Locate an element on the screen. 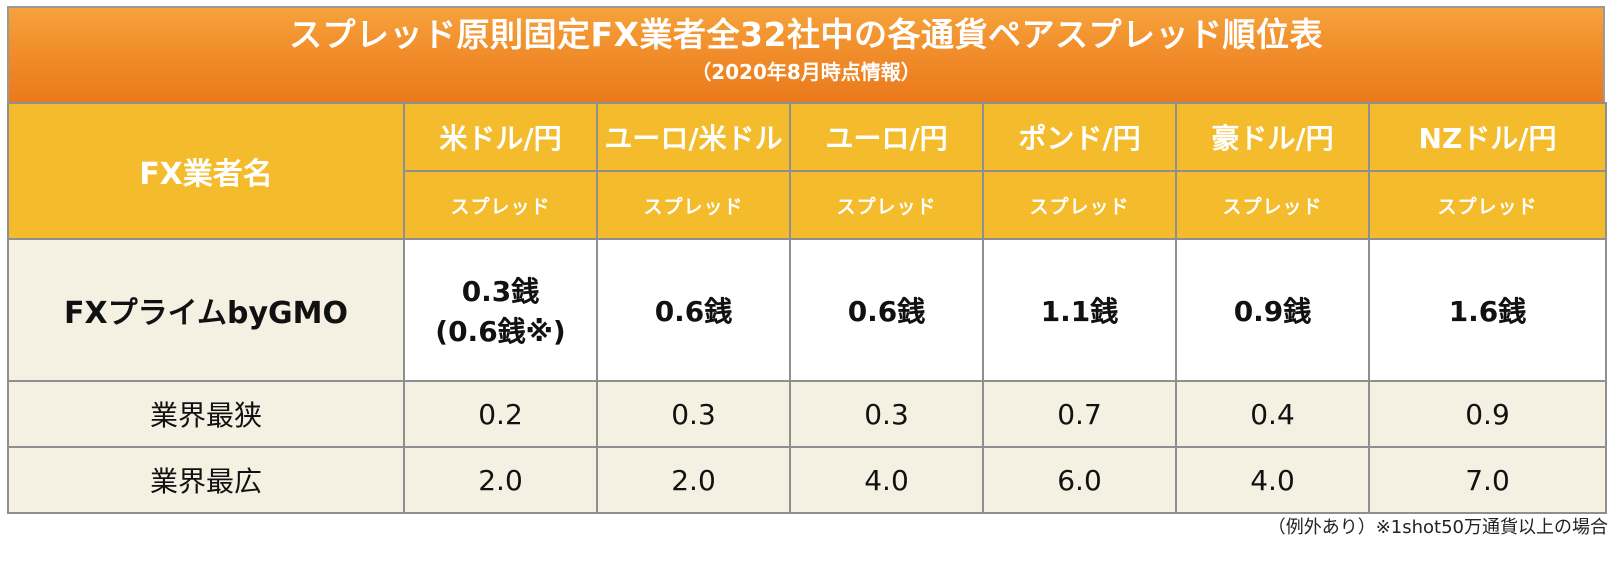 The width and height of the screenshot is (1612, 562). widest-cell-eurjpy: 4.0 is located at coordinates (886, 480).